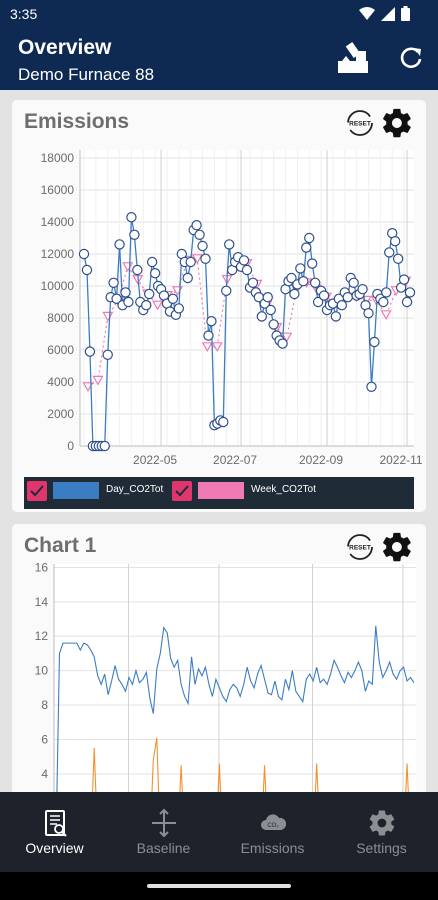  What do you see at coordinates (42, 602) in the screenshot?
I see `y-tick-label: 14` at bounding box center [42, 602].